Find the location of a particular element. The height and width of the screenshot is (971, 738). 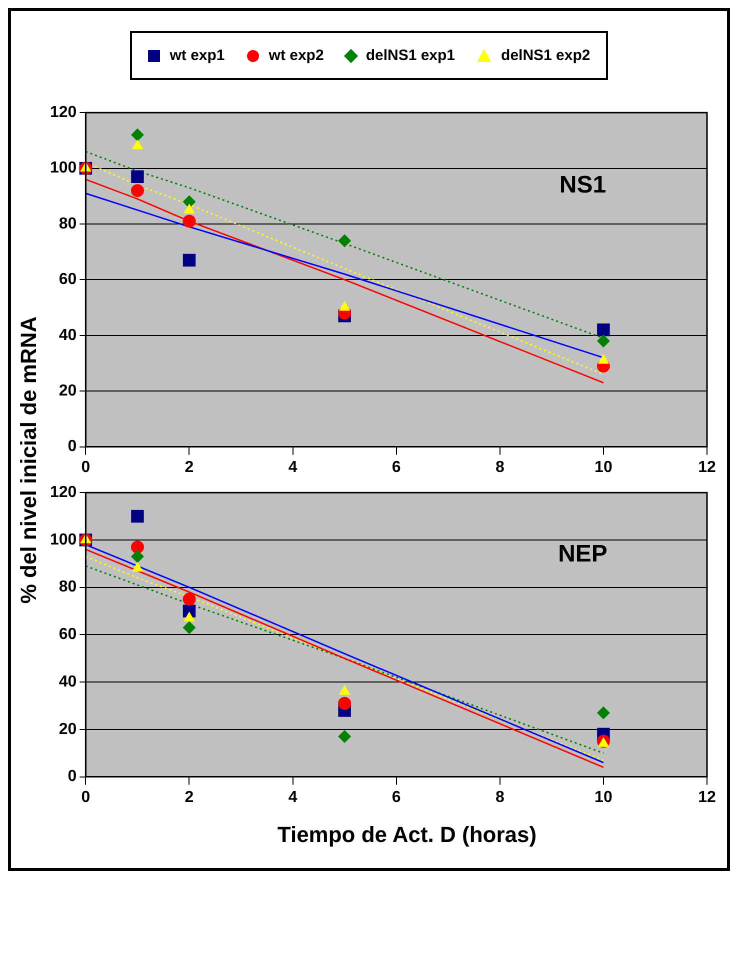

legend-label: wt exp1 is located at coordinates (197, 55).